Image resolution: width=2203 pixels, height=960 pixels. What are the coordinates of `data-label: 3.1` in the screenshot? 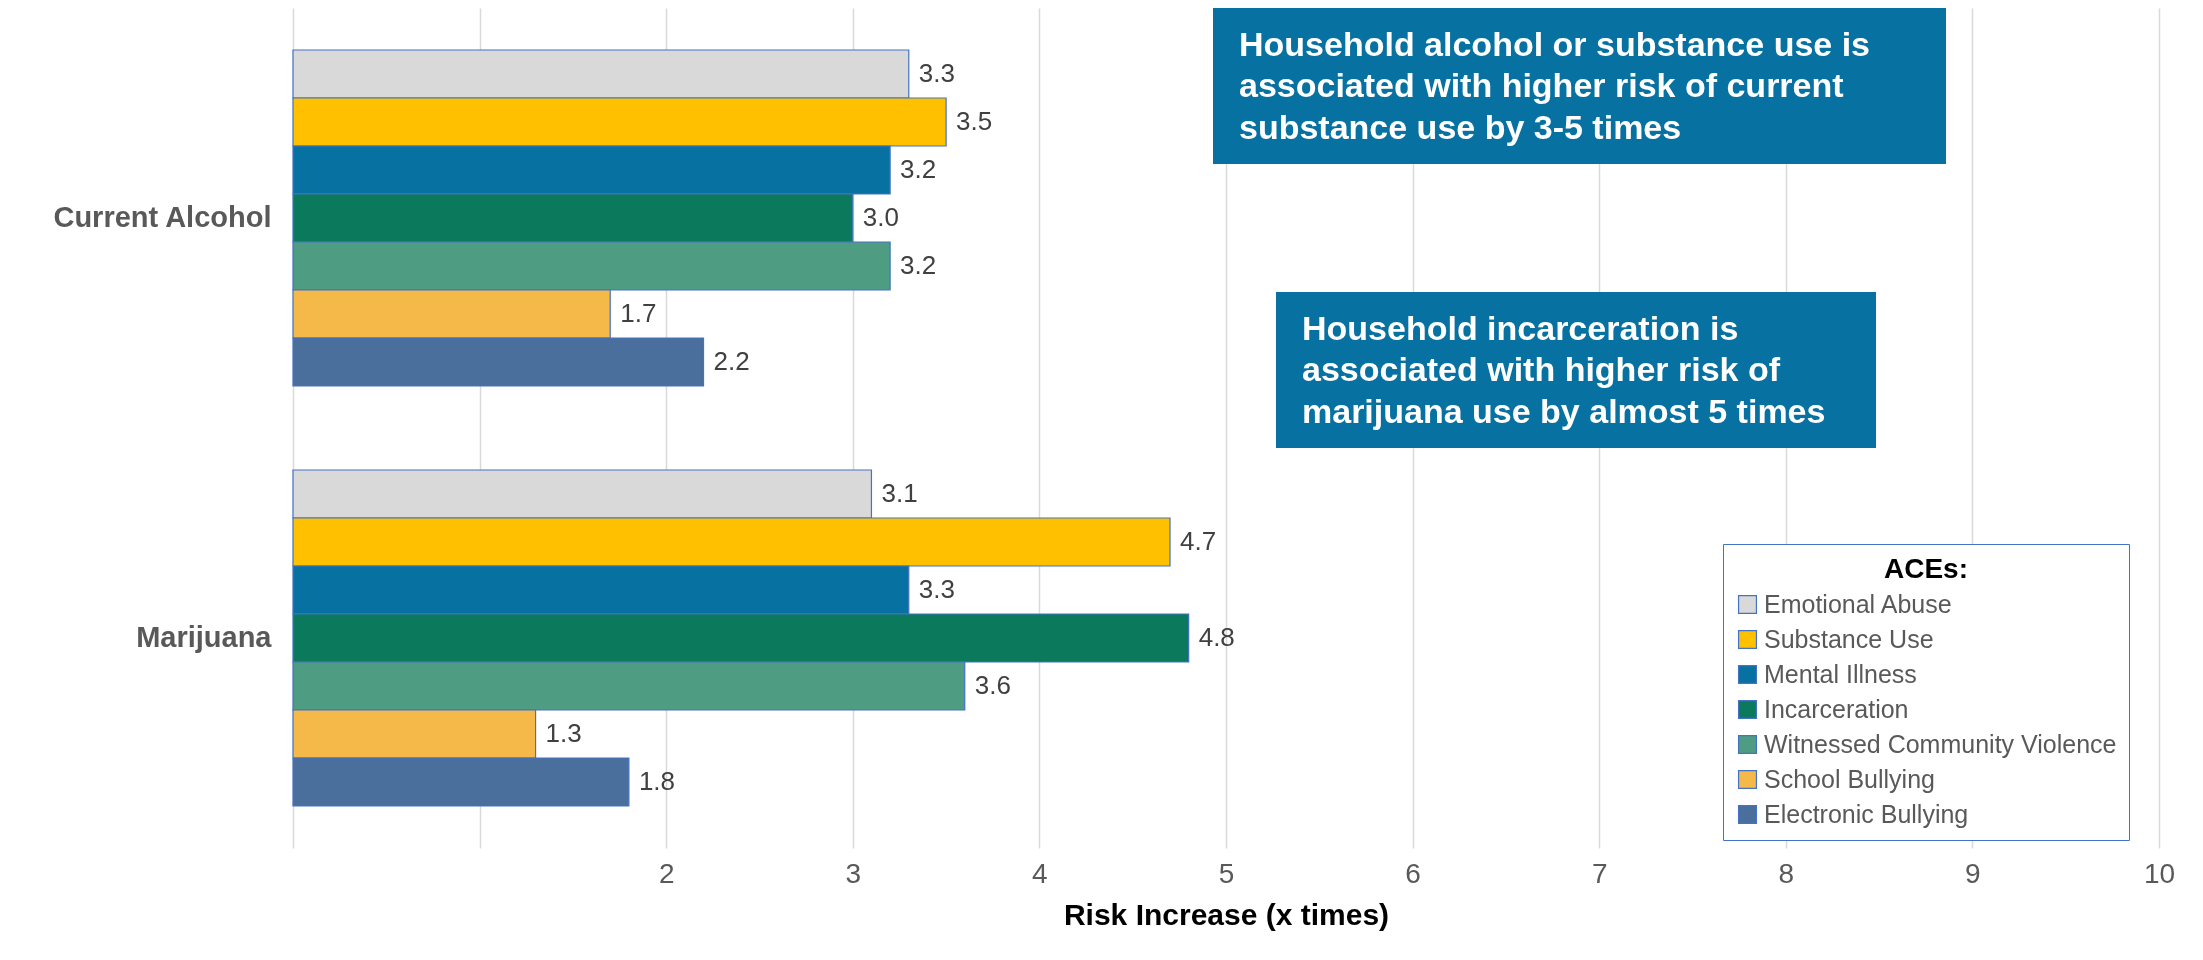 It's located at (899, 493).